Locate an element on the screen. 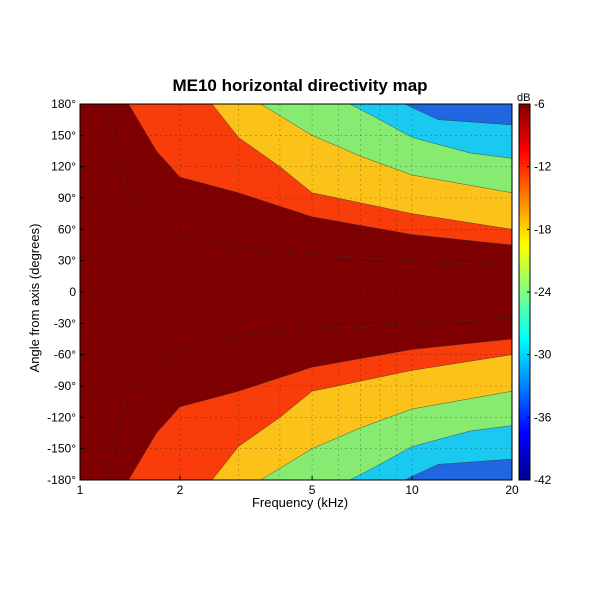 This screenshot has height=600, width=600. colorbar-tick-label: -24 is located at coordinates (543, 292).